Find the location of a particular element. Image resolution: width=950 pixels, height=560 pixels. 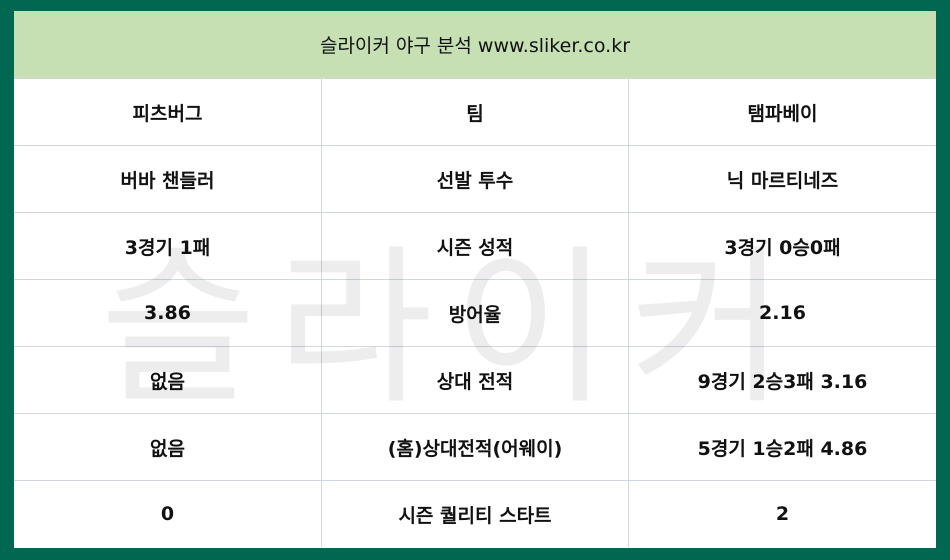

table-row: 피츠버그 팀 탬파베이 is located at coordinates (475, 111).